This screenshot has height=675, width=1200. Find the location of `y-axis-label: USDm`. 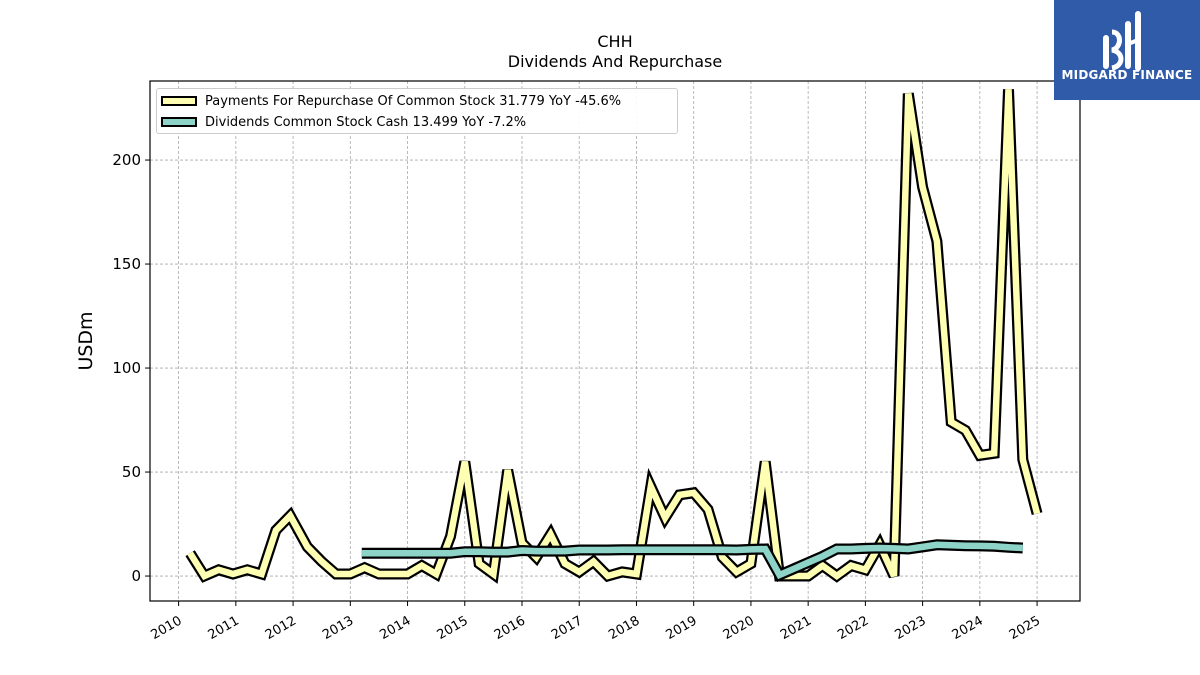

y-axis-label: USDm is located at coordinates (86, 340).